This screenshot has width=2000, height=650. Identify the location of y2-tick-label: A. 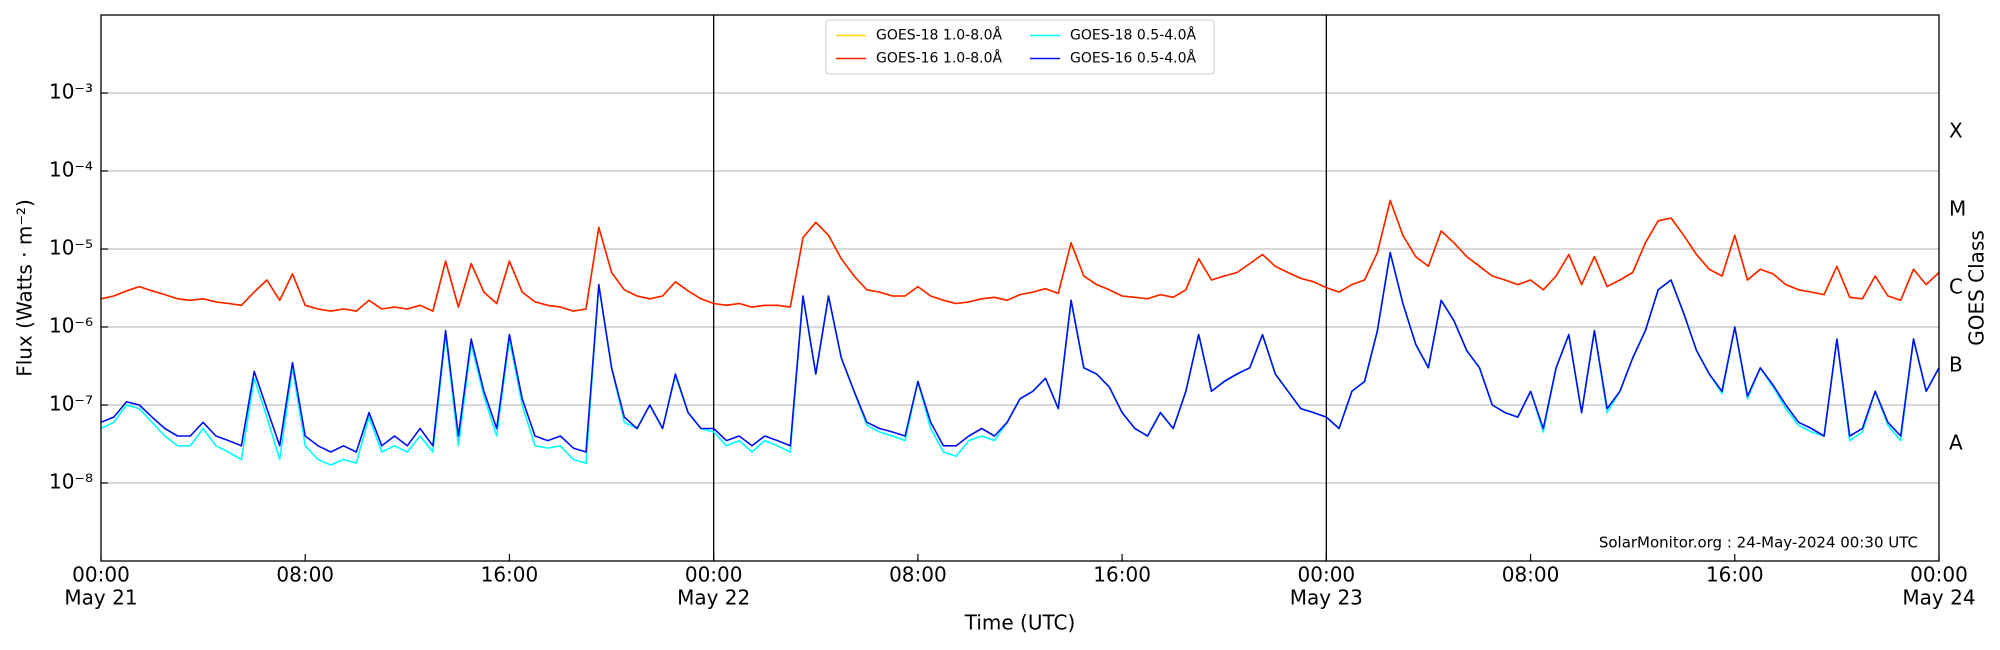
(1956, 443).